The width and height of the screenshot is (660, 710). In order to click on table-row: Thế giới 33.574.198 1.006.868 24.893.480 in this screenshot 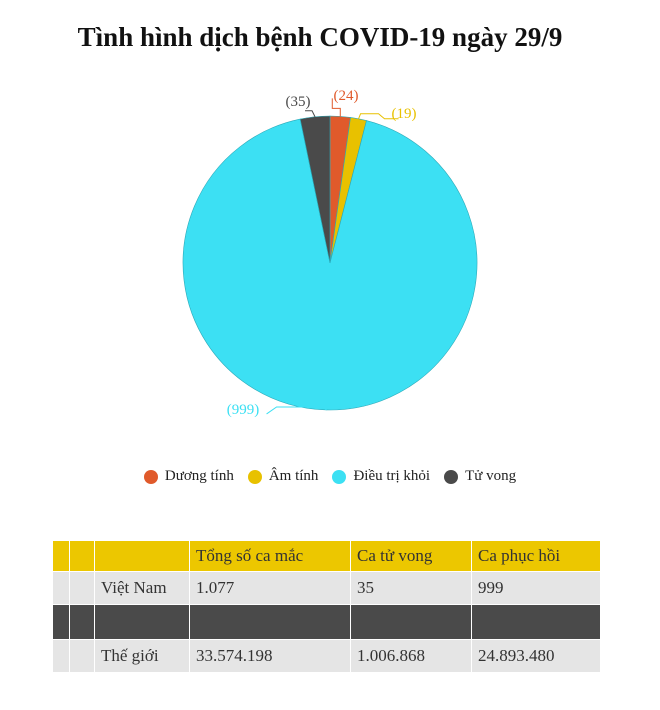, I will do `click(326, 656)`.